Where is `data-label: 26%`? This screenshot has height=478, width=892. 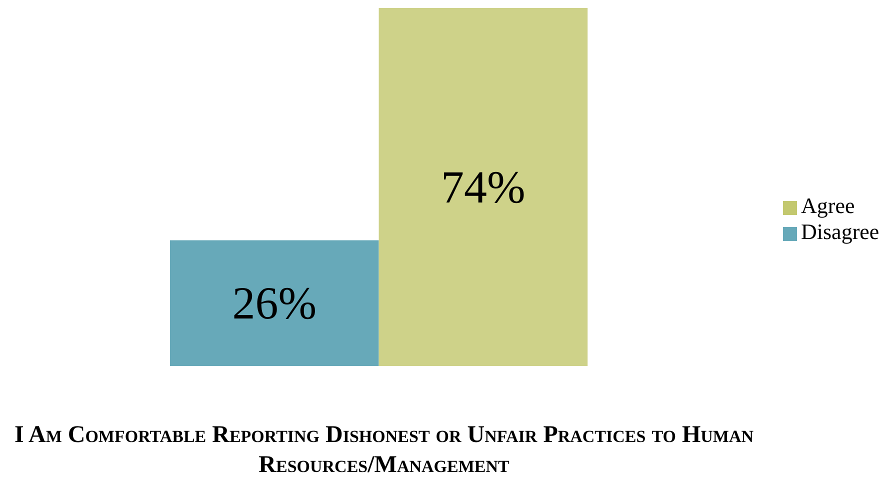
data-label: 26% is located at coordinates (274, 303).